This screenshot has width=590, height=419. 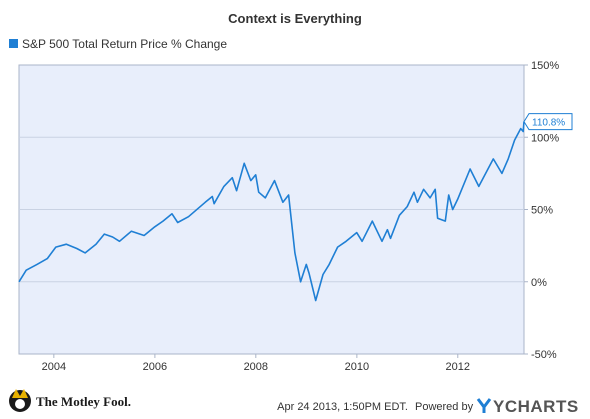 What do you see at coordinates (13, 43) in the screenshot?
I see `legend-swatch` at bounding box center [13, 43].